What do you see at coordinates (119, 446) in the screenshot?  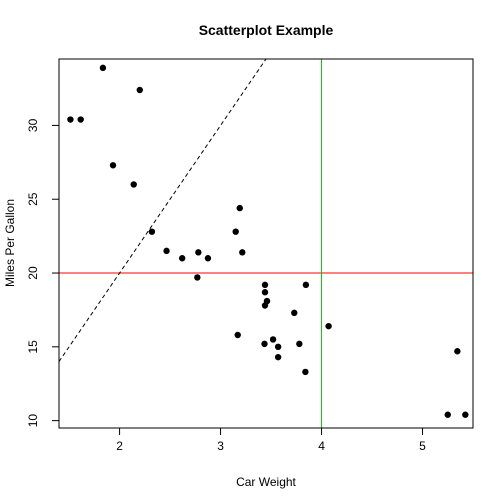 I see `x-tick-label: 2` at bounding box center [119, 446].